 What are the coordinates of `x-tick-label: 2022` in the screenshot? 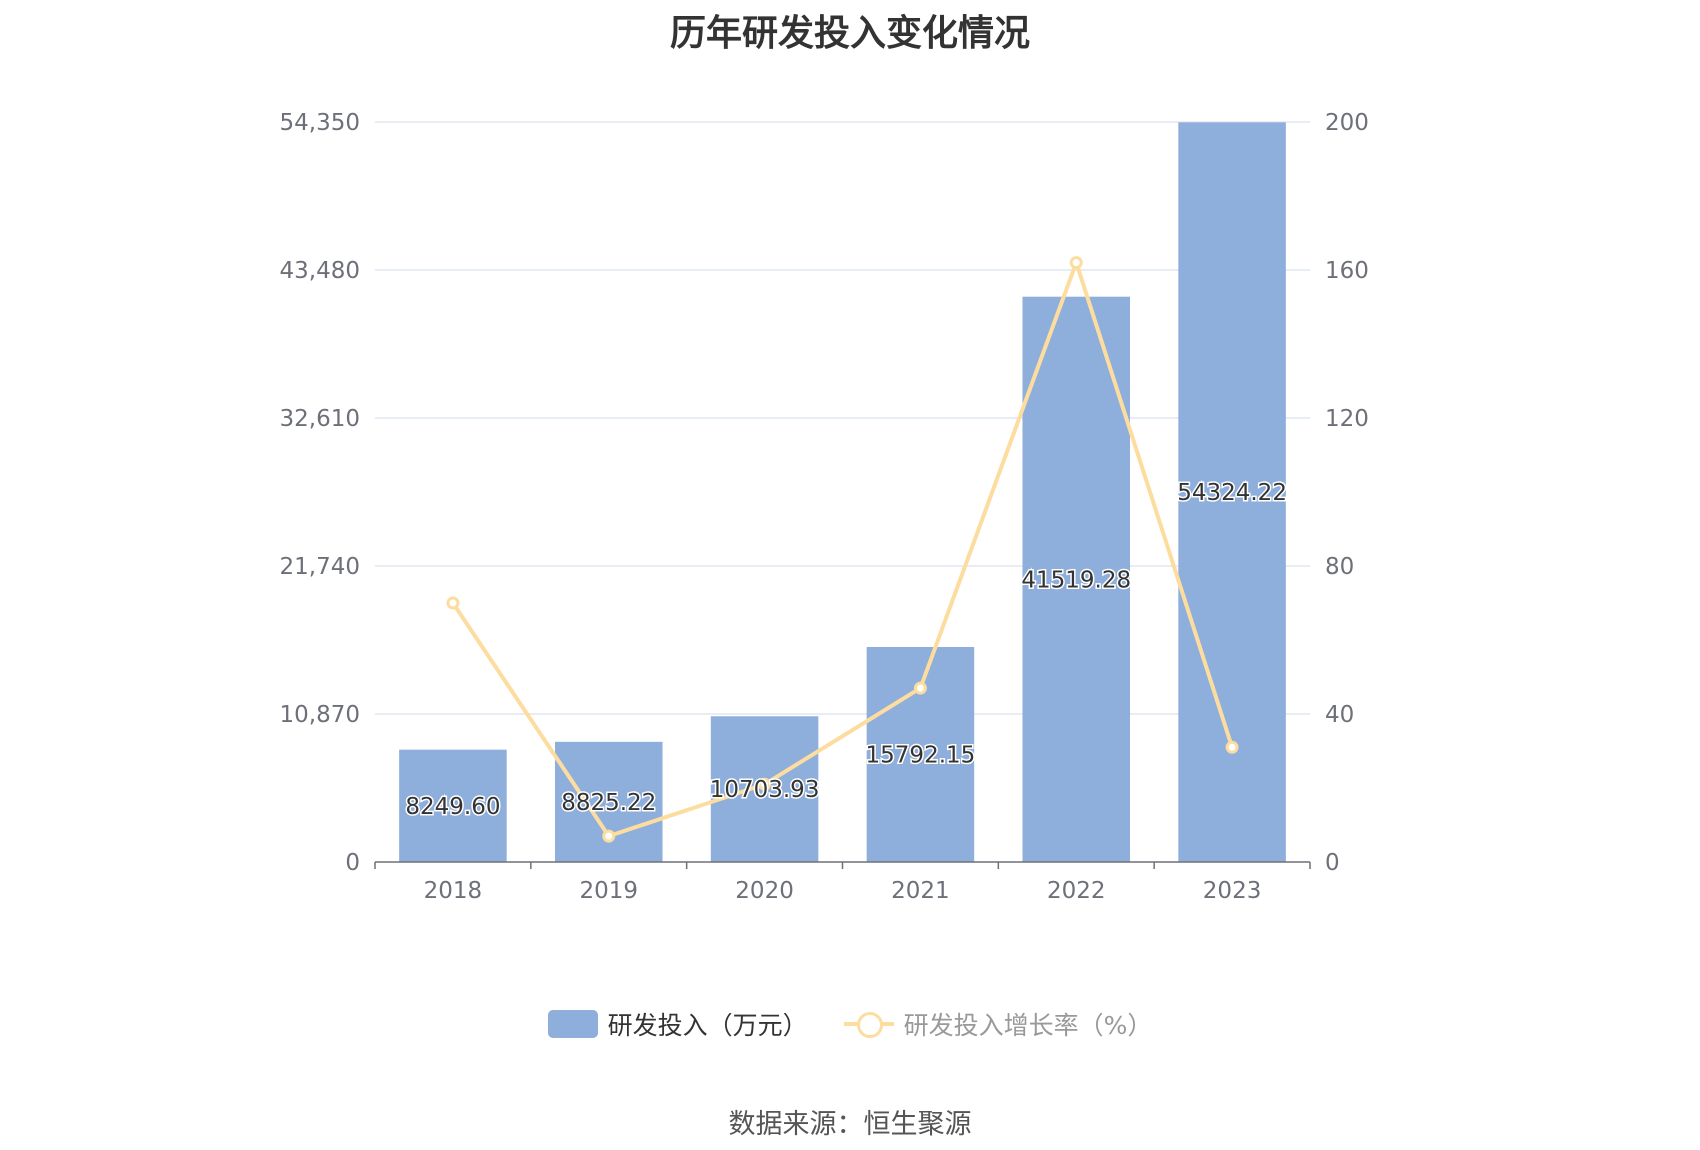 It's located at (1076, 891).